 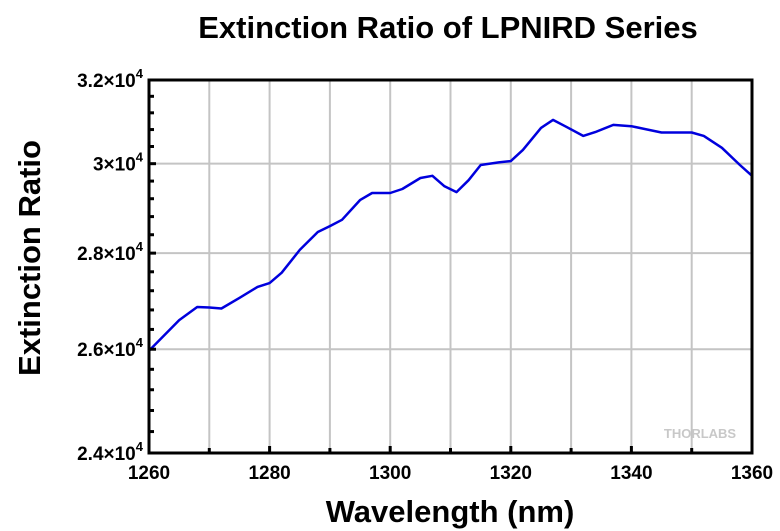 I want to click on y-tick-label: 3×10⁴, so click(x=118, y=163).